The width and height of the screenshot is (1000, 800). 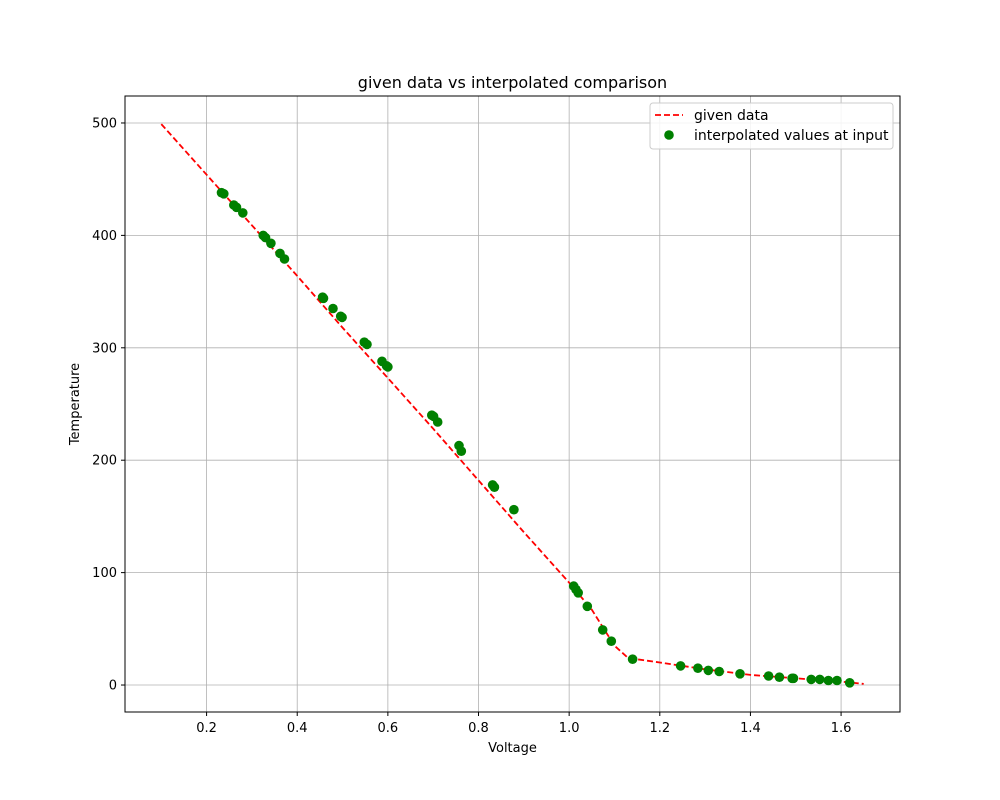 What do you see at coordinates (659, 728) in the screenshot?
I see `x-tick-label: 1.2` at bounding box center [659, 728].